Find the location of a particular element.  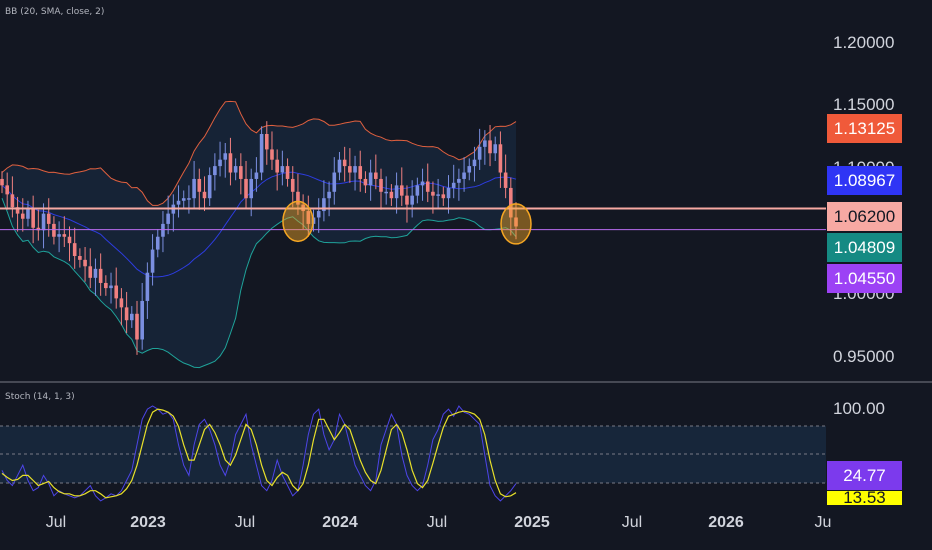

bb-indicator-label: BB (20, SMA, close, 2) is located at coordinates (55, 12).